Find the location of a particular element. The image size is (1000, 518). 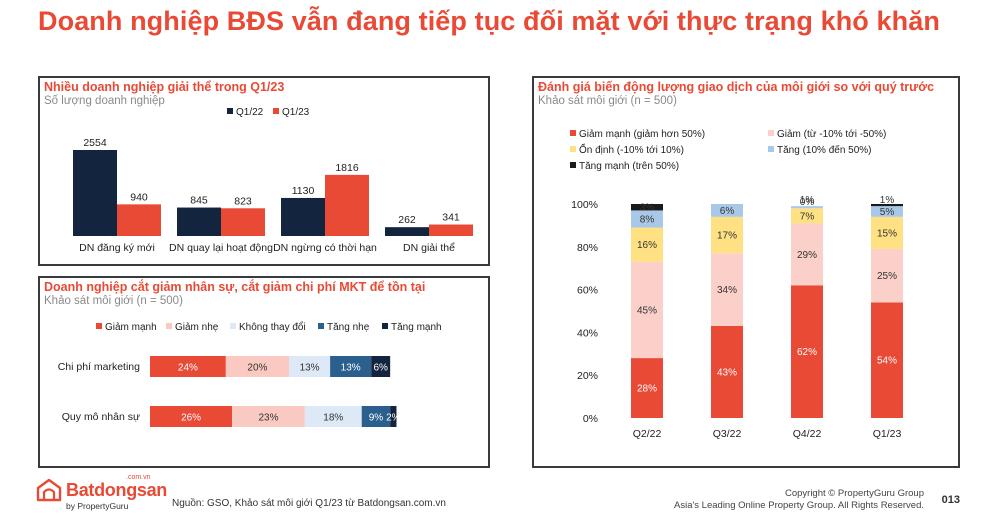

segment-label: 28% is located at coordinates (647, 389).